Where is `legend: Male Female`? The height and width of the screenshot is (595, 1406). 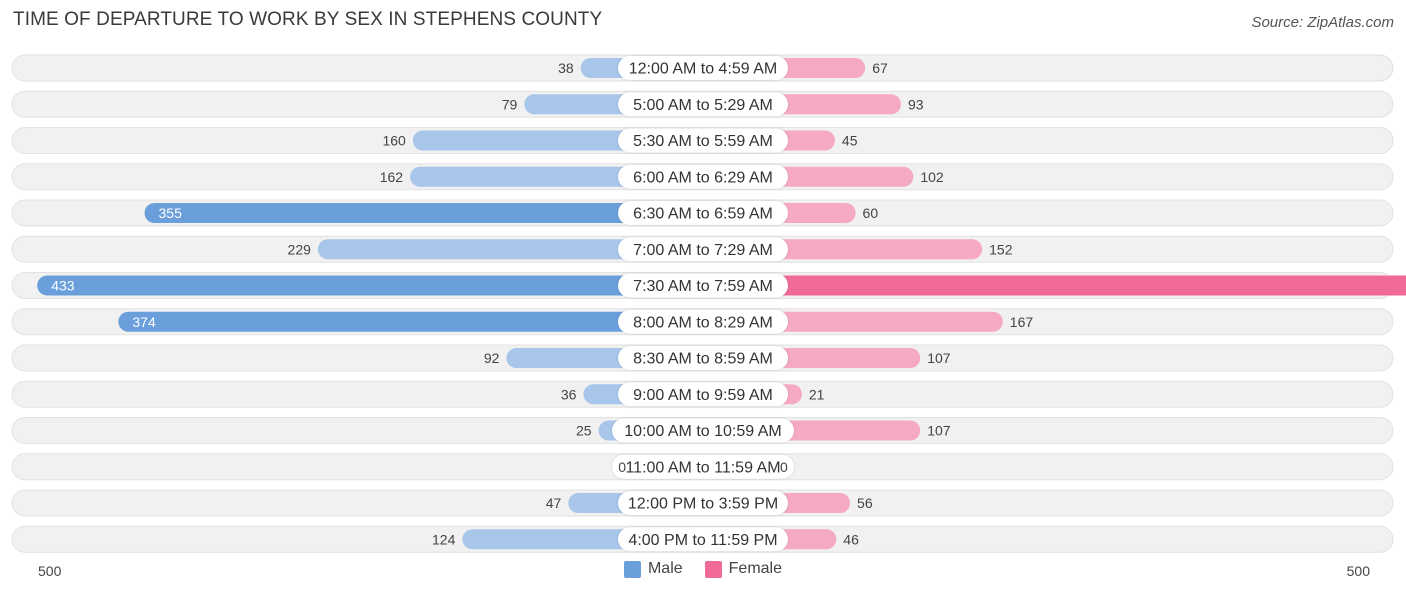
legend: Male Female is located at coordinates (703, 569).